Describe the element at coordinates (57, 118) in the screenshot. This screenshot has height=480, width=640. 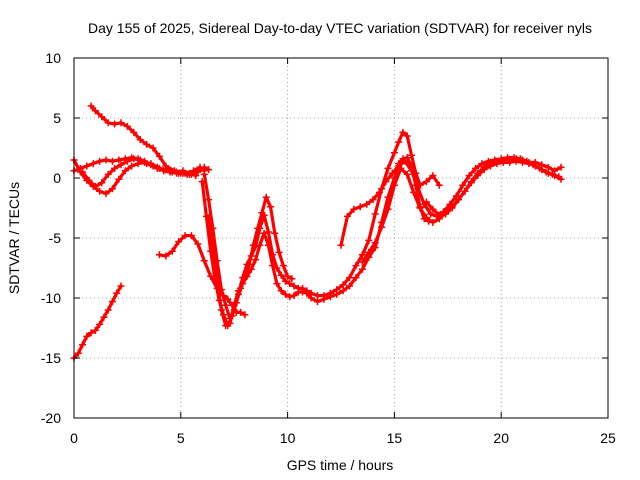
I see `y-tick-label: 5` at that location.